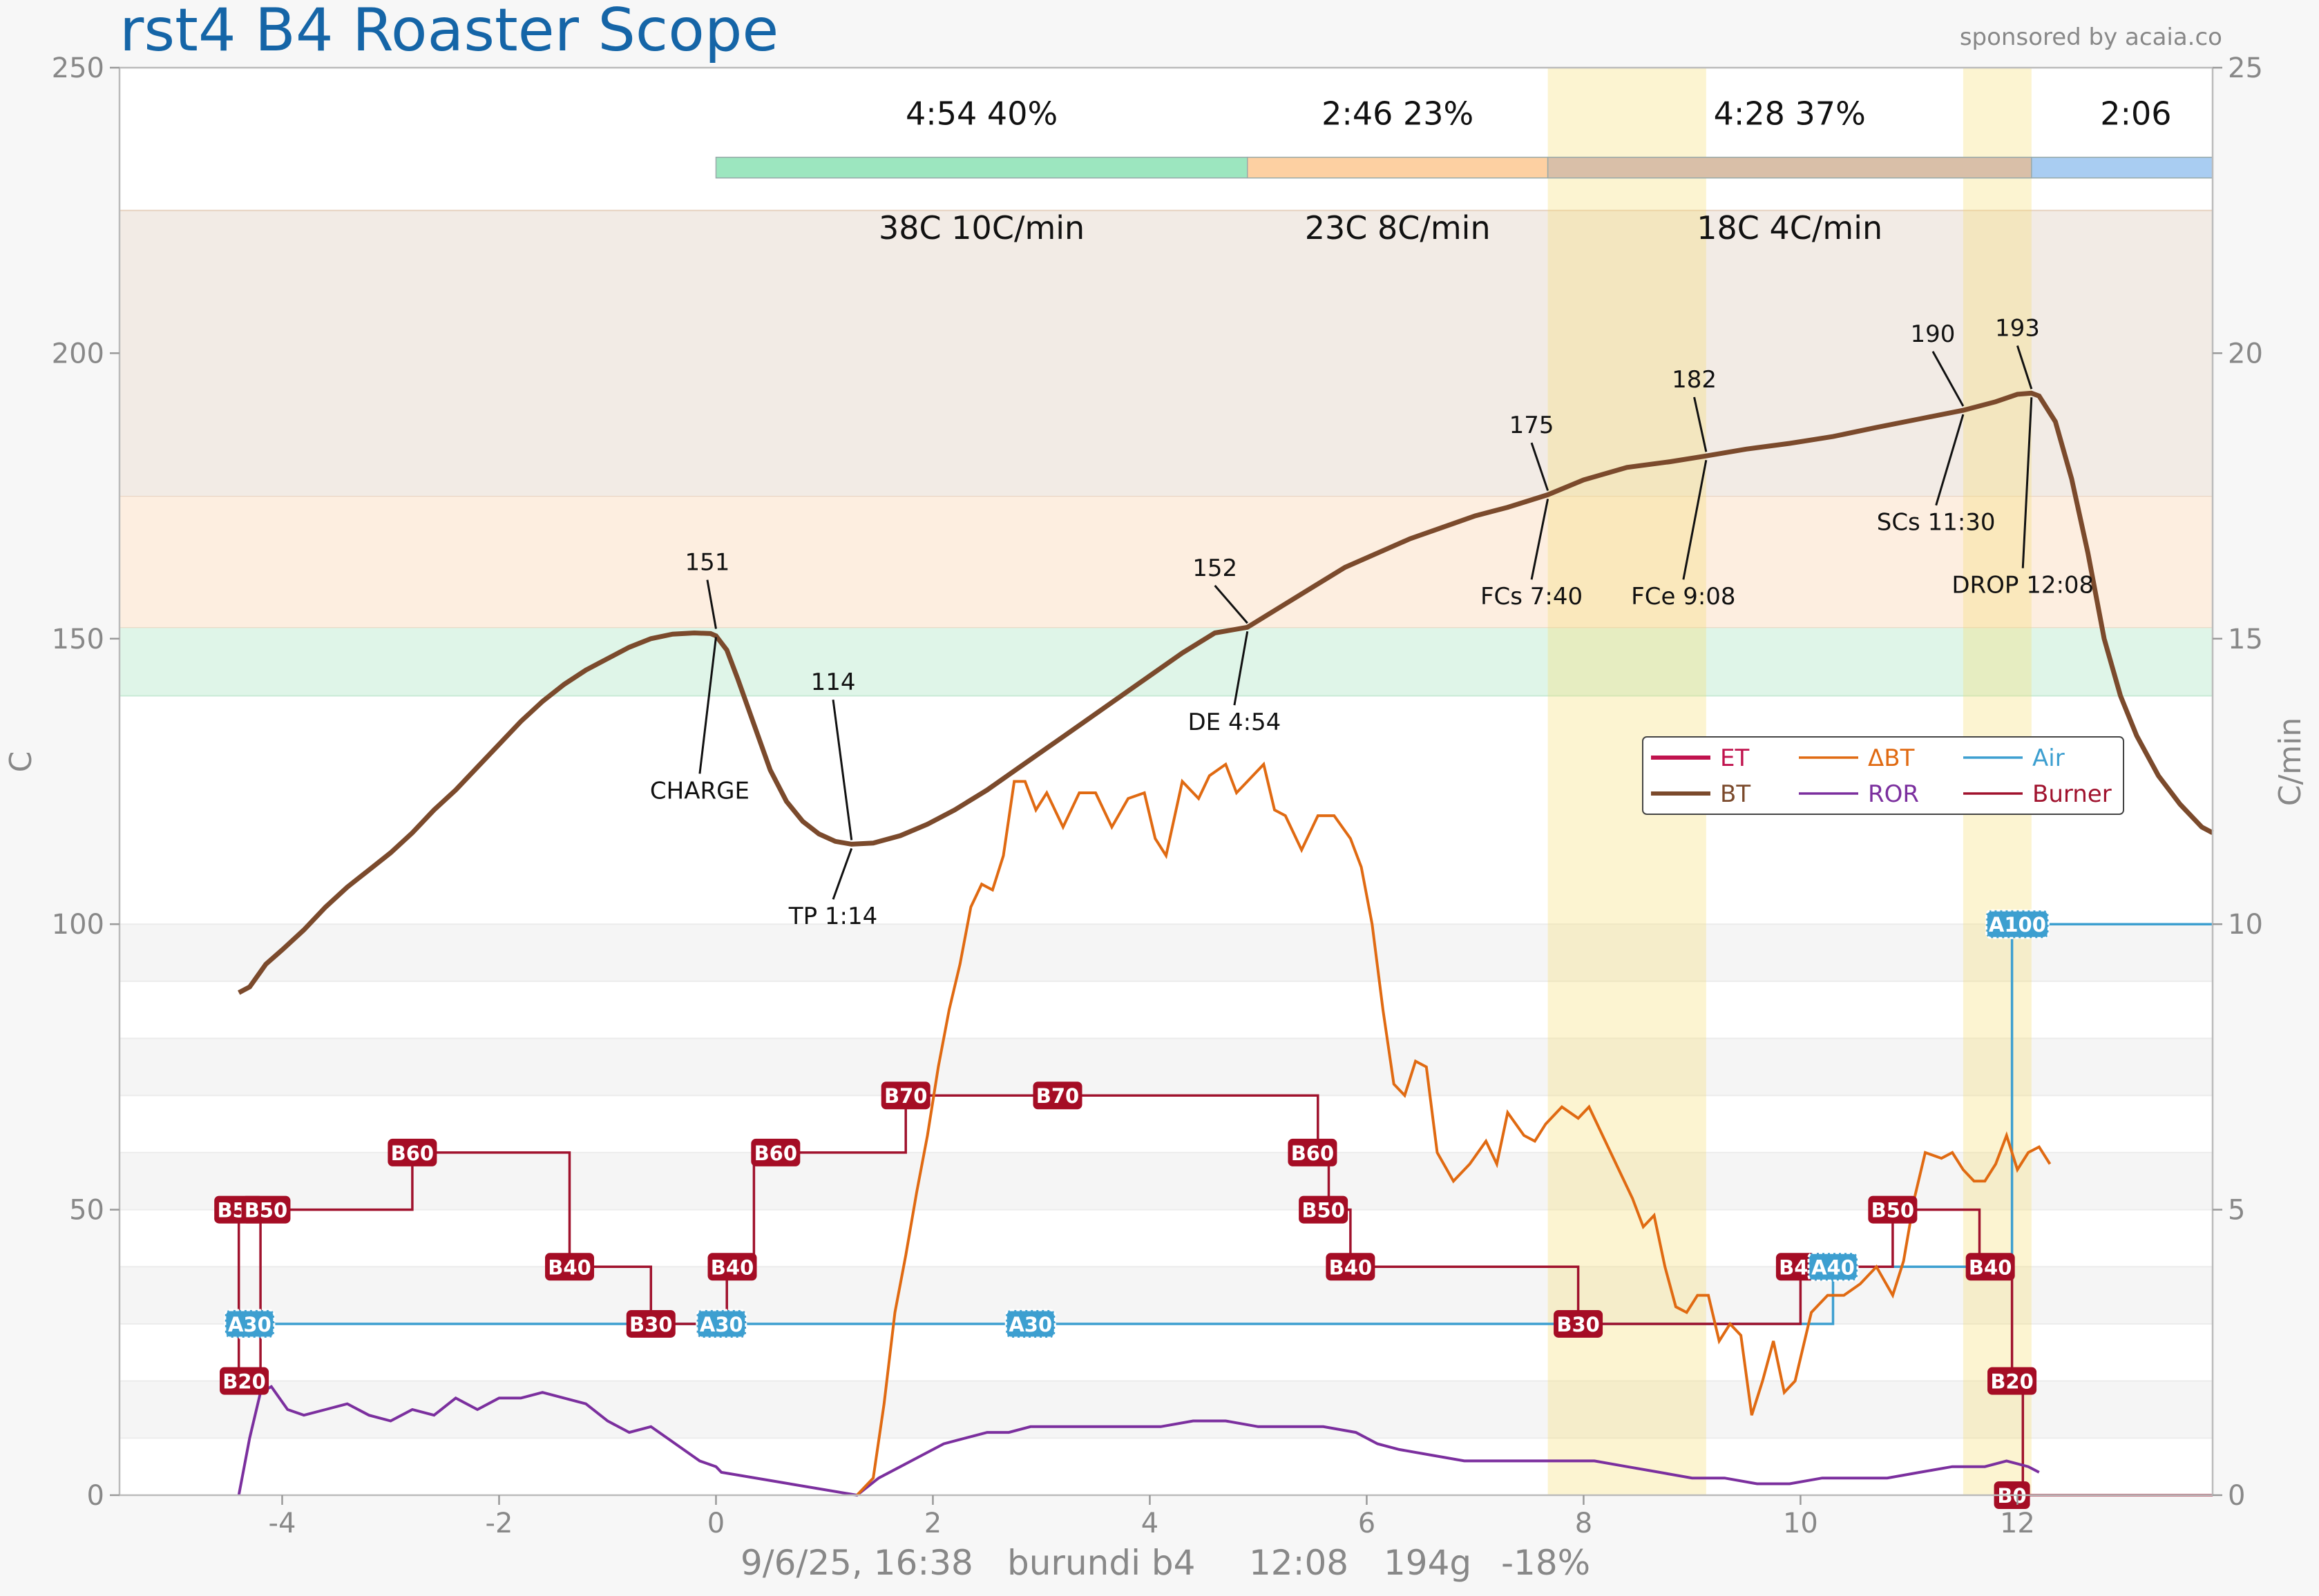  What do you see at coordinates (2091, 37) in the screenshot?
I see `sponsor-credit: sponsored by acaia.co` at bounding box center [2091, 37].